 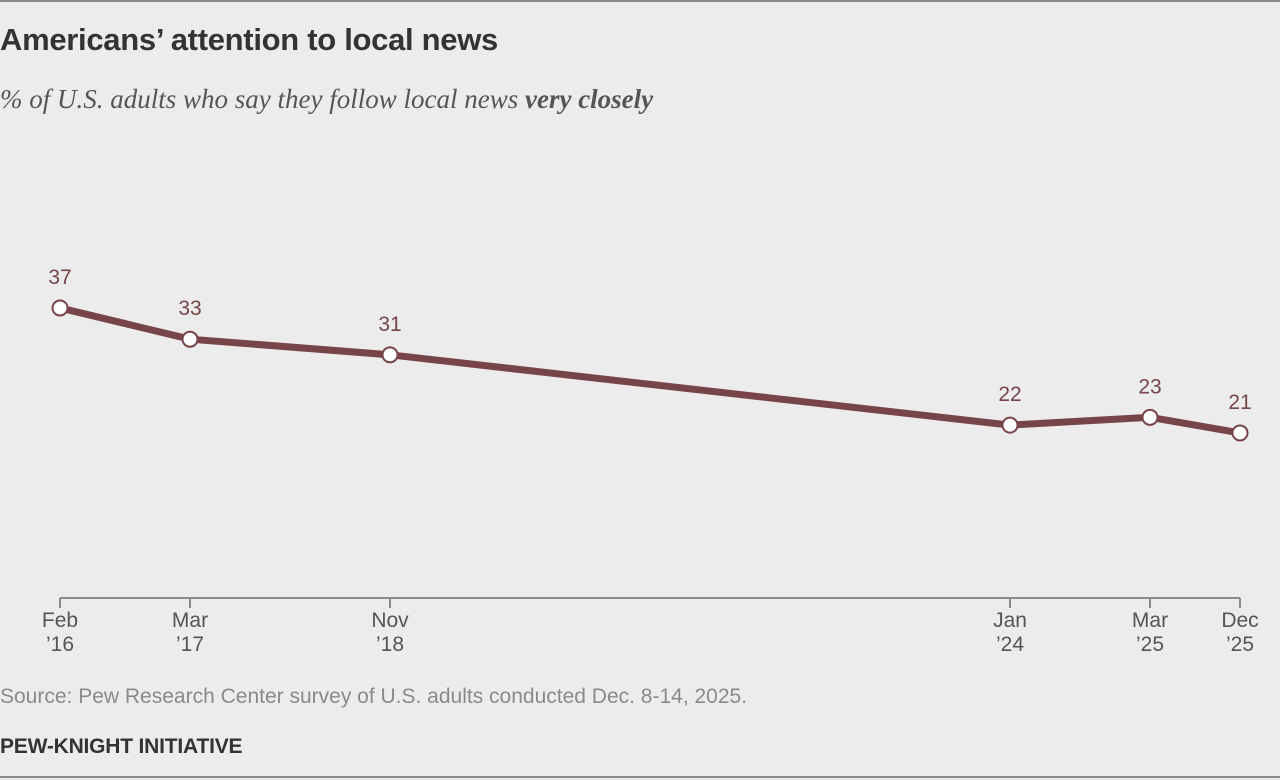 I want to click on credit: PEW-KNIGHT INITIATIVE, so click(x=121, y=746).